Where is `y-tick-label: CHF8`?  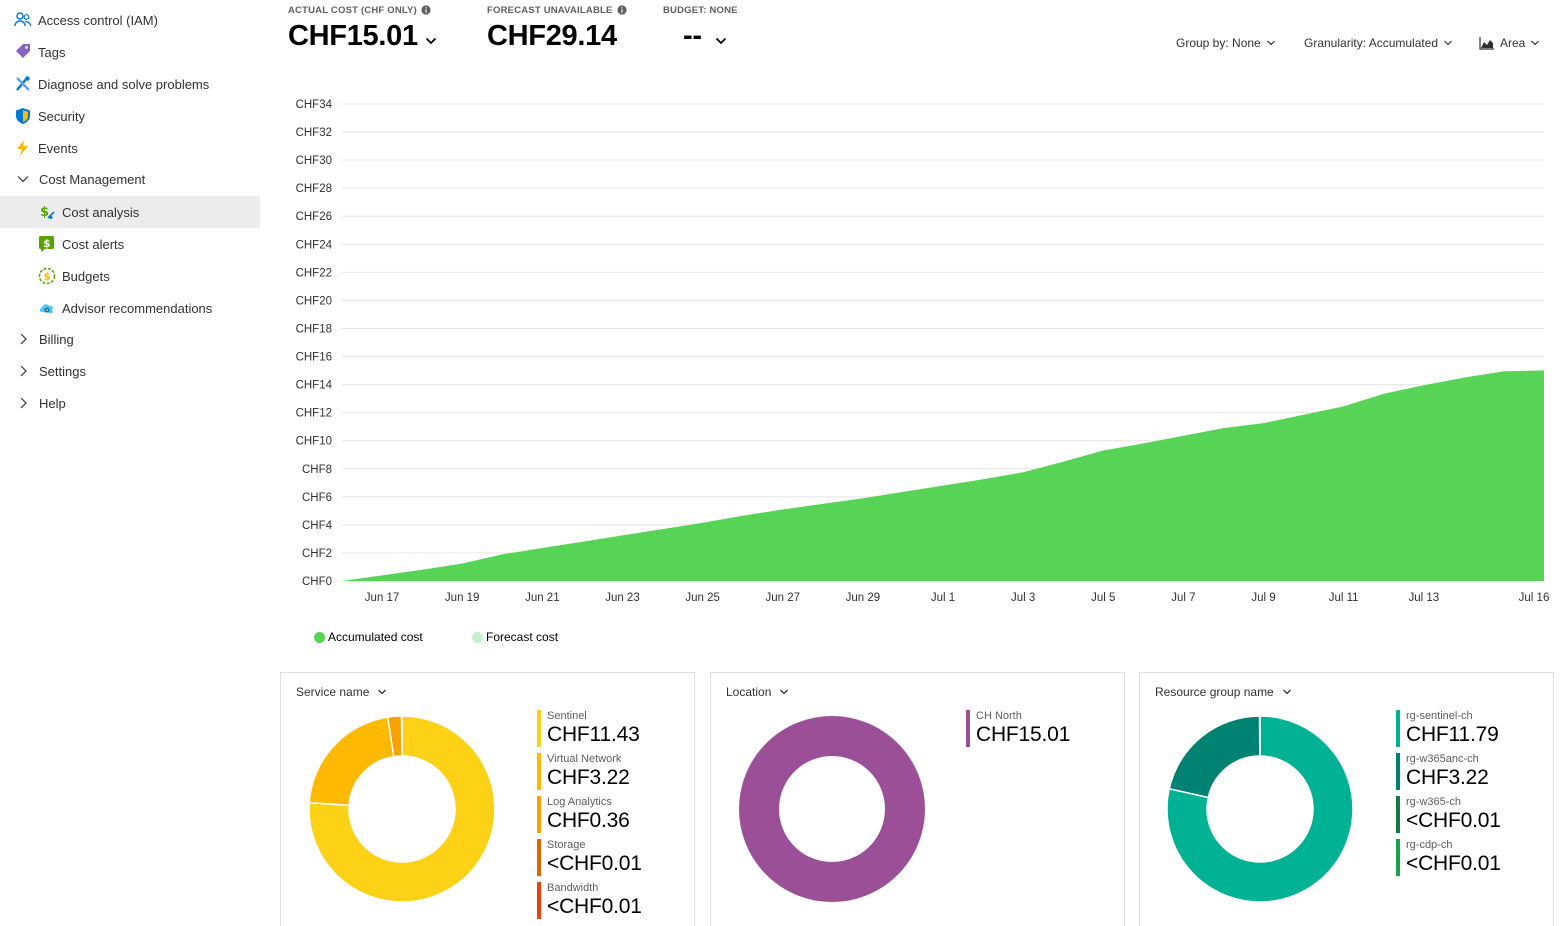 y-tick-label: CHF8 is located at coordinates (317, 470).